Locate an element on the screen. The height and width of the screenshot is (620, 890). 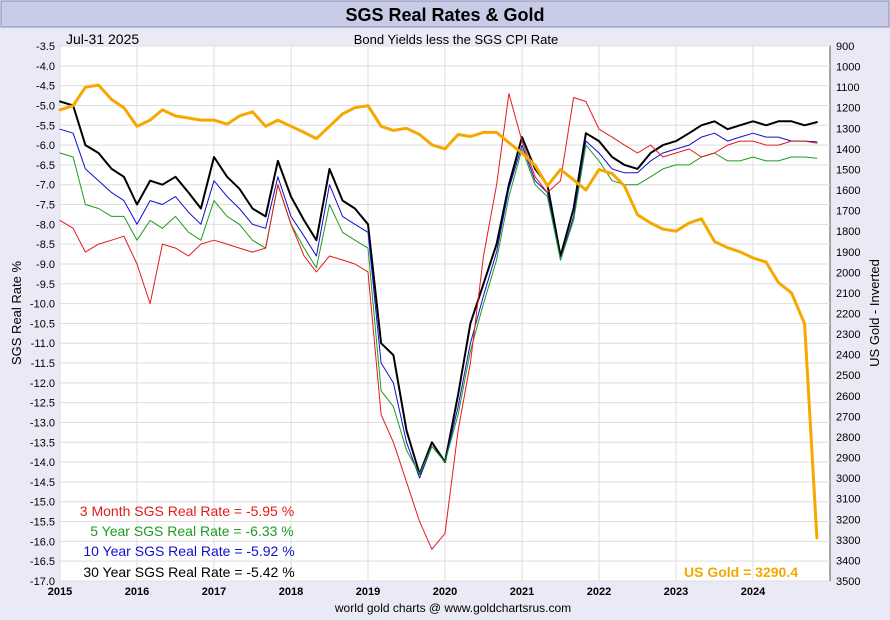
right-tick-label-11: 2000 is located at coordinates (848, 273).